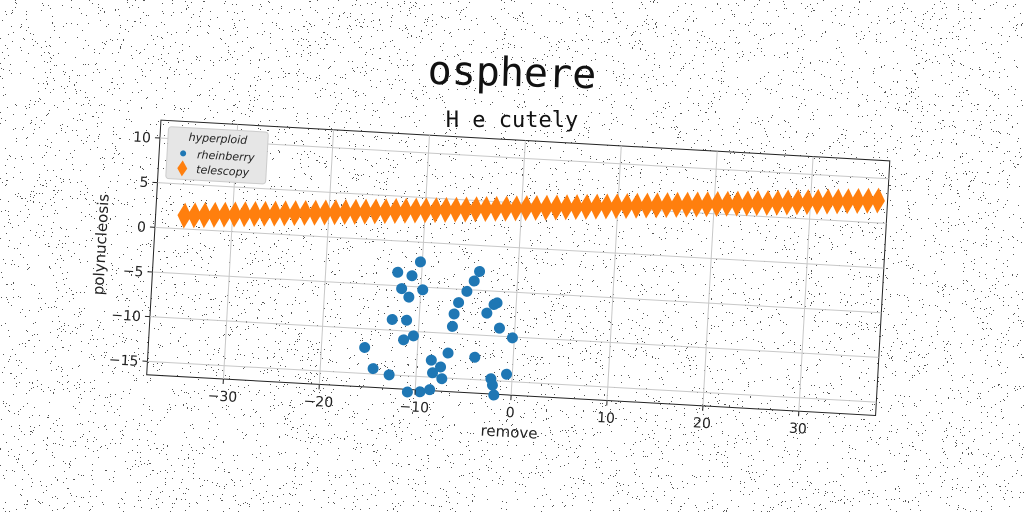  What do you see at coordinates (512, 120) in the screenshot?
I see `chart-subtitle: H e cutely` at bounding box center [512, 120].